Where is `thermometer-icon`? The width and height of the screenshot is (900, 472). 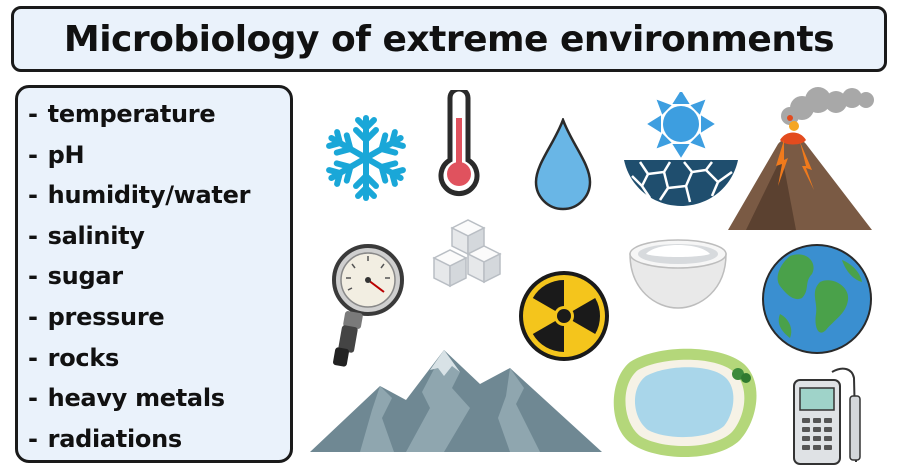 thermometer-icon is located at coordinates (459, 143).